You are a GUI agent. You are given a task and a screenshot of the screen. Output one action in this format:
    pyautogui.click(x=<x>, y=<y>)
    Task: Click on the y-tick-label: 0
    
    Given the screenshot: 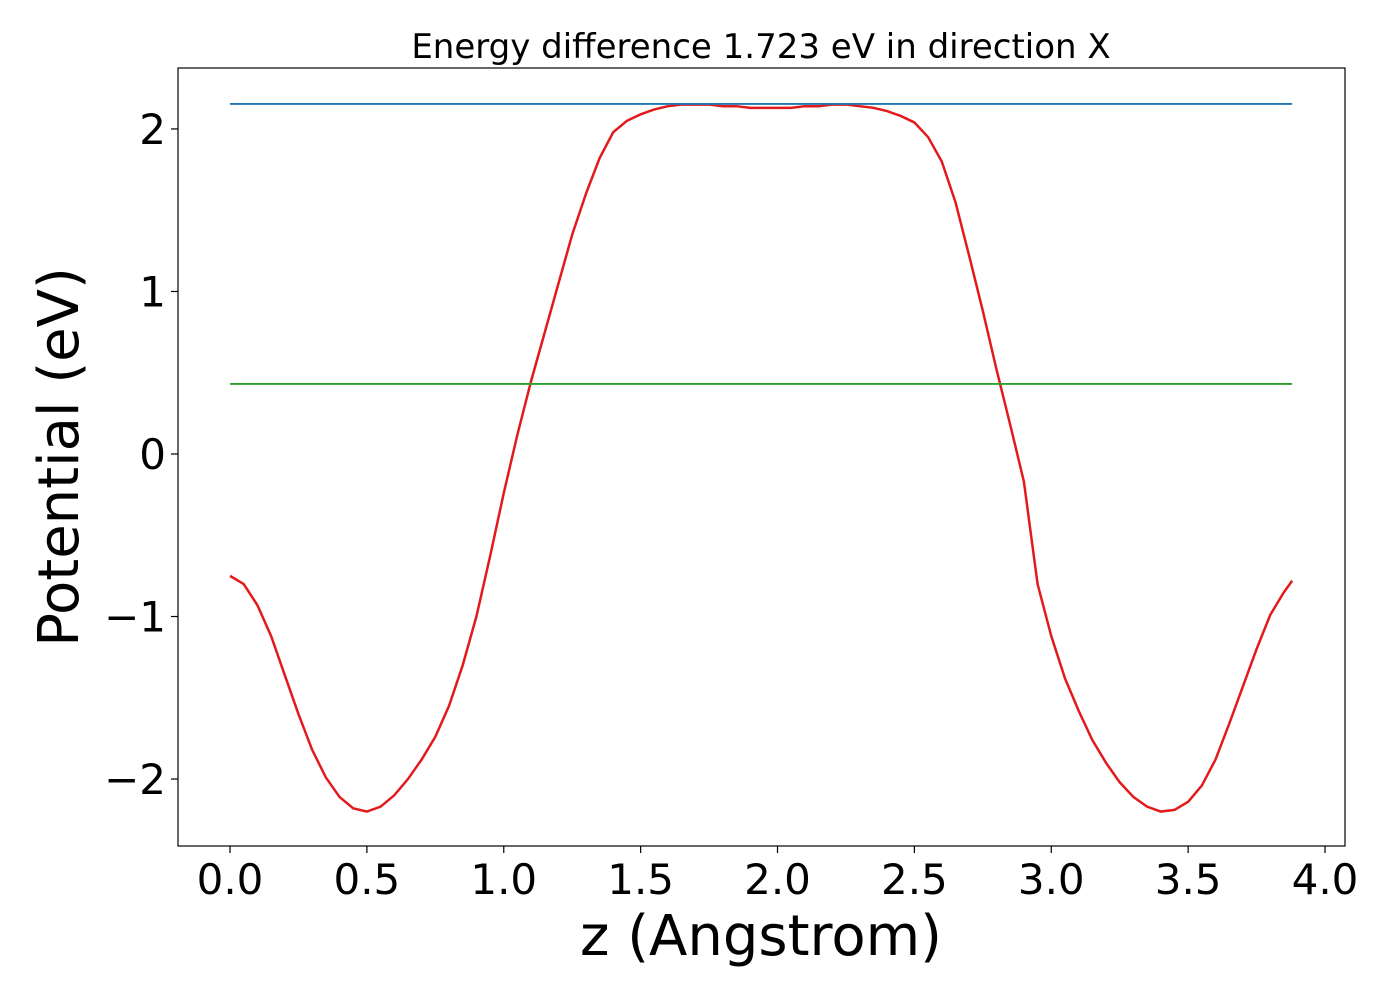 What is the action you would take?
    pyautogui.click(x=152, y=454)
    